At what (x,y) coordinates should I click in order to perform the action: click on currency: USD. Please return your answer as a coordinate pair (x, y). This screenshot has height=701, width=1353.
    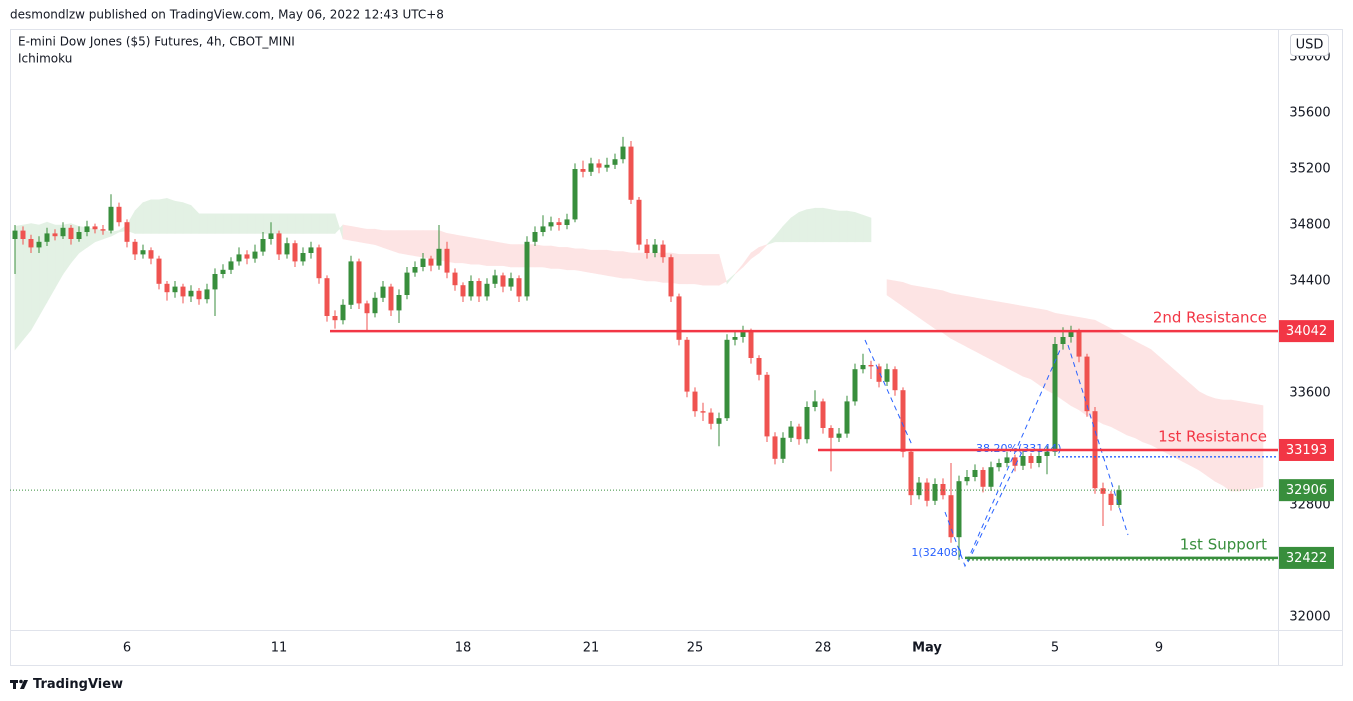
    Looking at the image, I should click on (1310, 45).